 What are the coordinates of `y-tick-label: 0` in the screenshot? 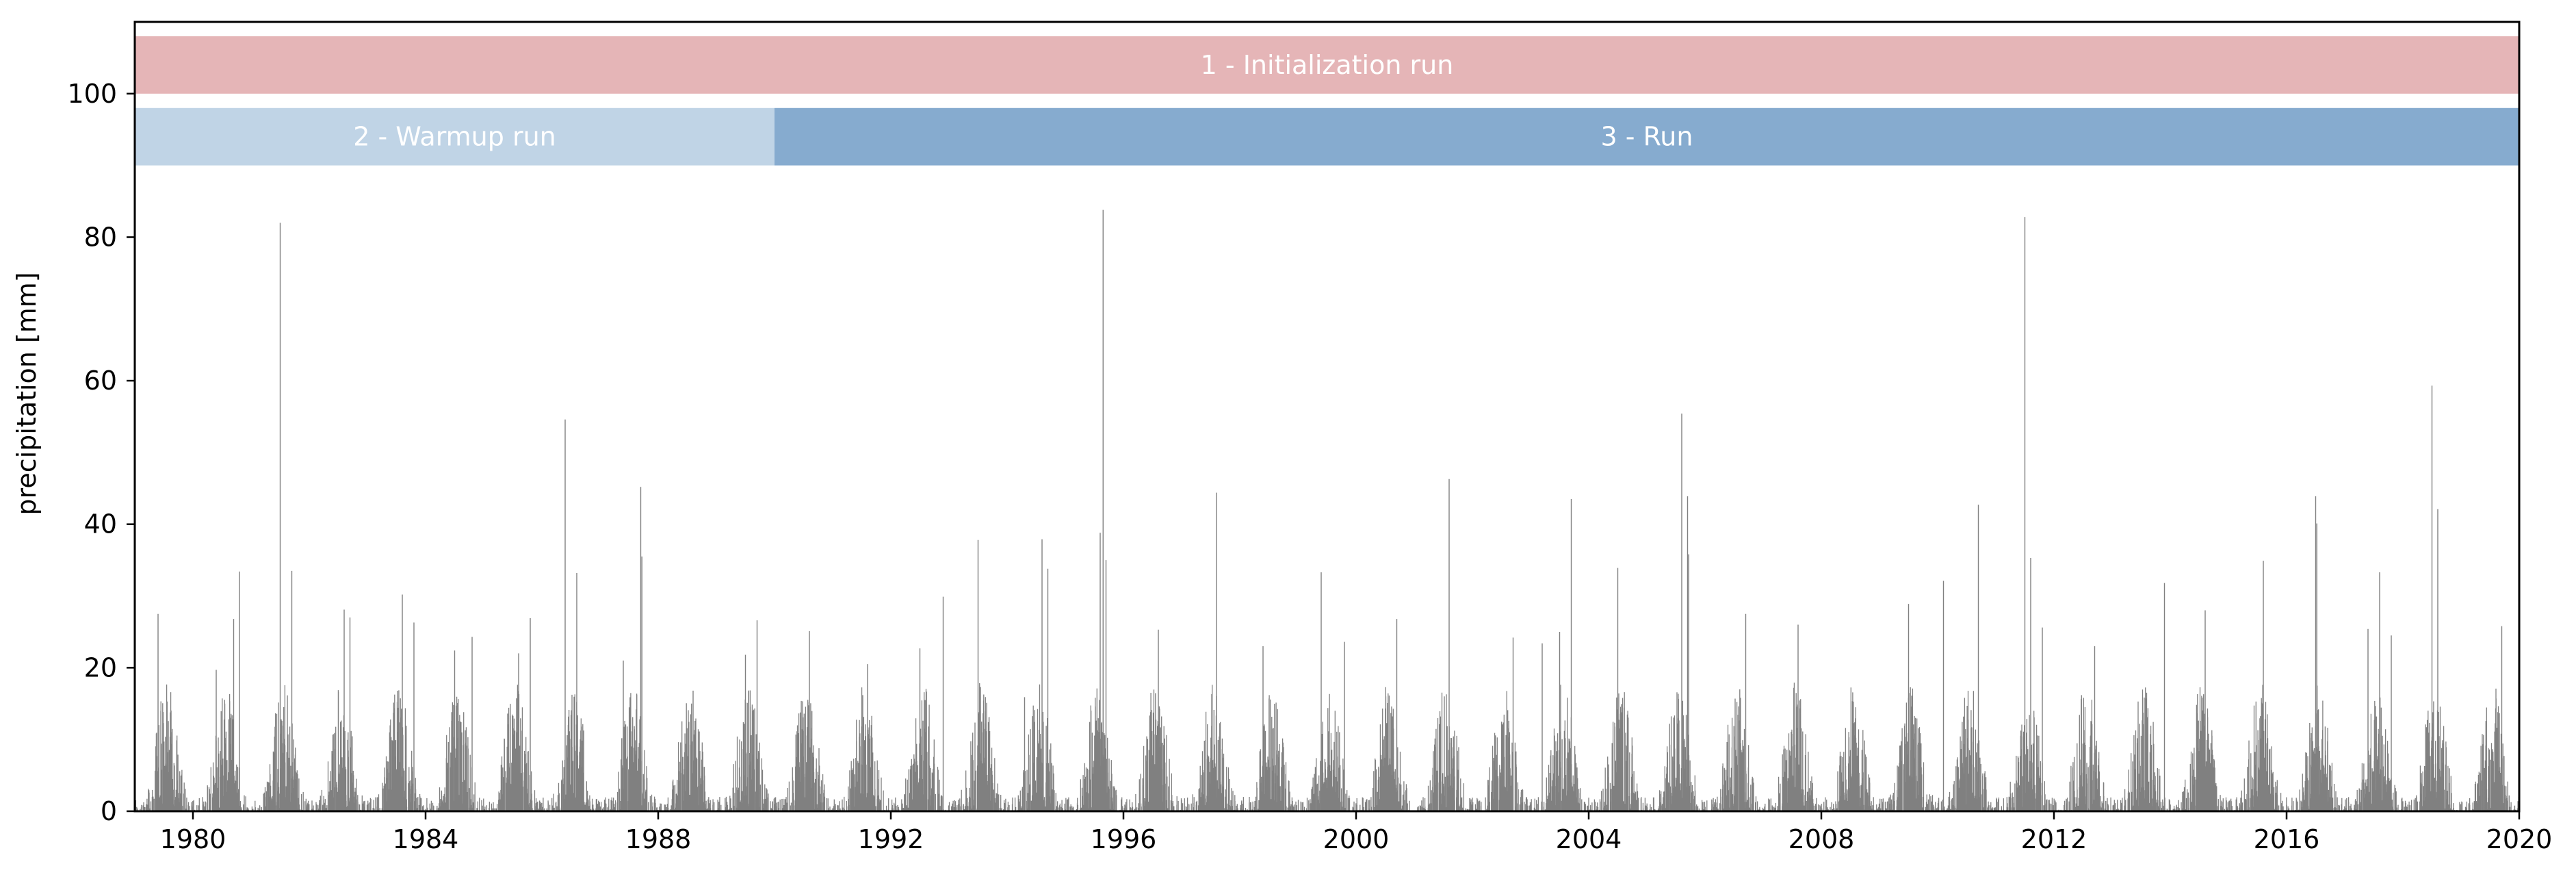 It's located at (109, 811).